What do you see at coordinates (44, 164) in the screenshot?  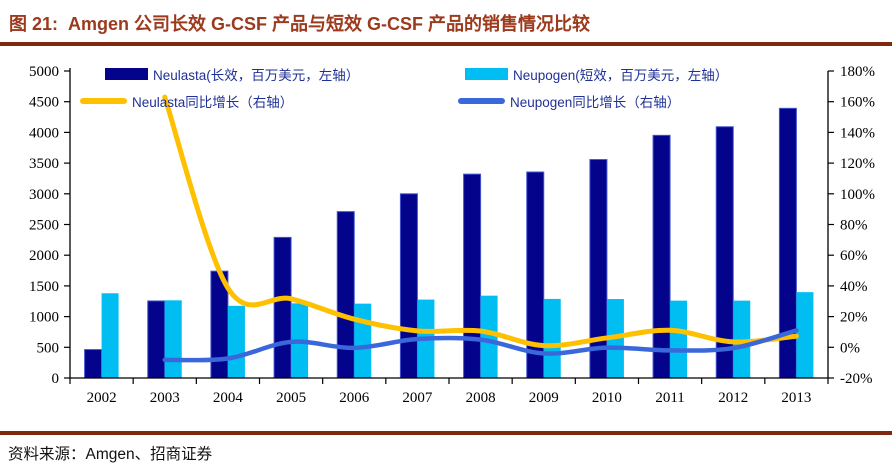 I see `left-axis-tick-label: 3500` at bounding box center [44, 164].